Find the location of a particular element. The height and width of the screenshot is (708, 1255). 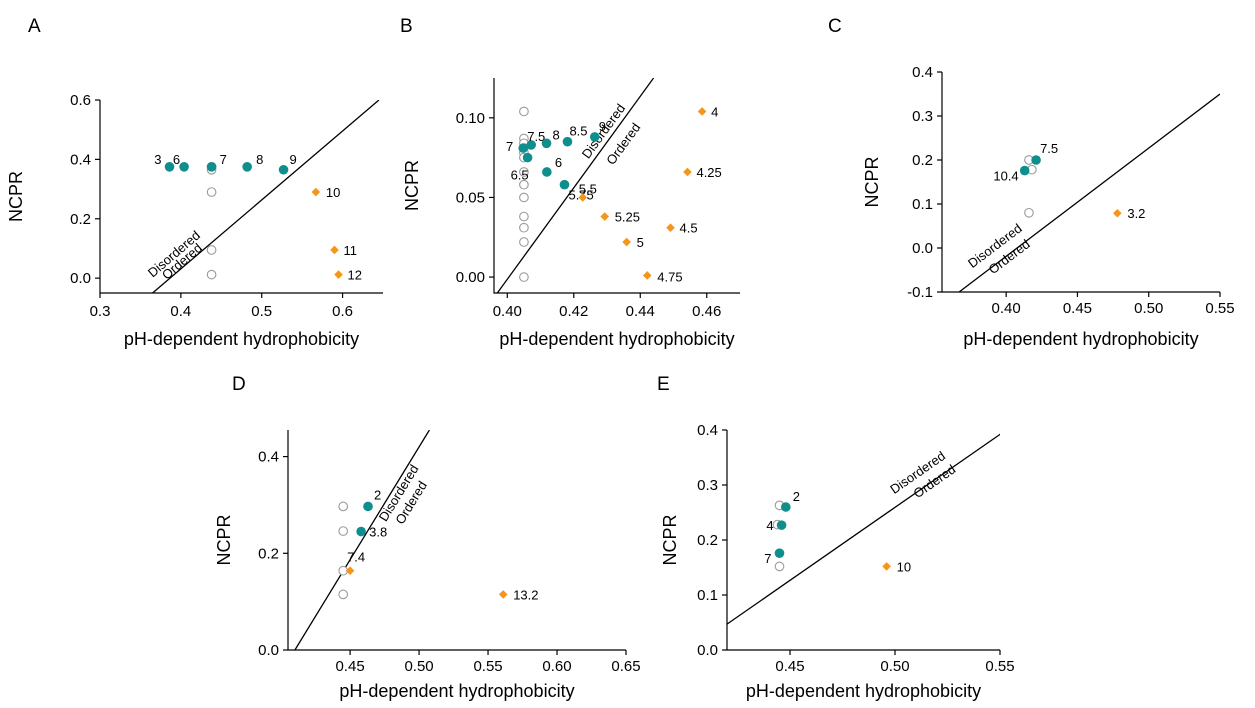

y-tick-label: 0.3 is located at coordinates (922, 116).